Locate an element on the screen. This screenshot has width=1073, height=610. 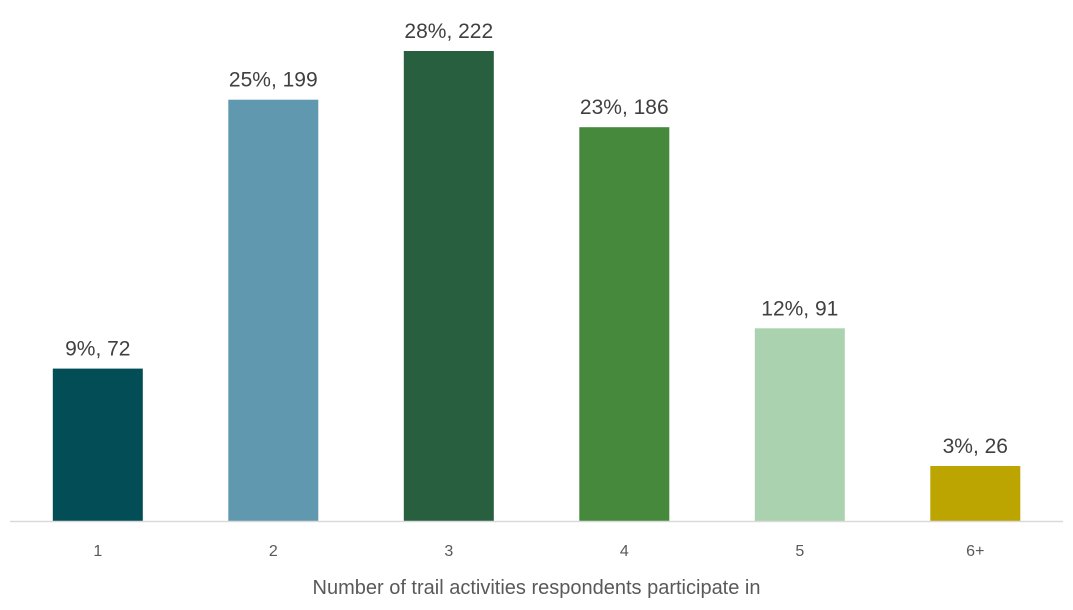
bar-6plus is located at coordinates (975, 493).